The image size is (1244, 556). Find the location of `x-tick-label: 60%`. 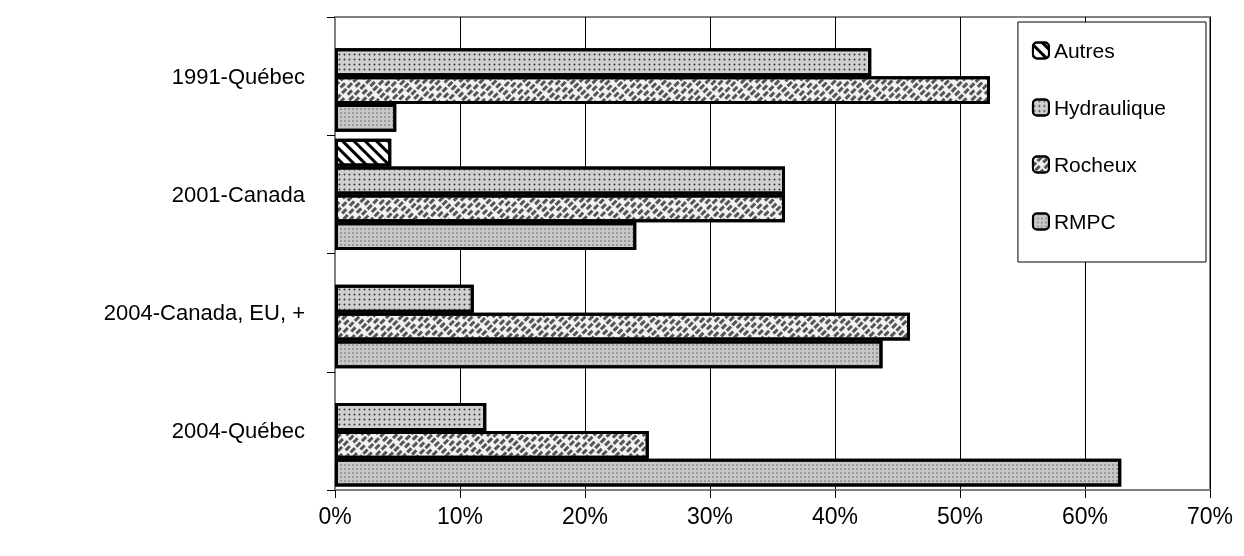

x-tick-label: 60% is located at coordinates (1085, 515).